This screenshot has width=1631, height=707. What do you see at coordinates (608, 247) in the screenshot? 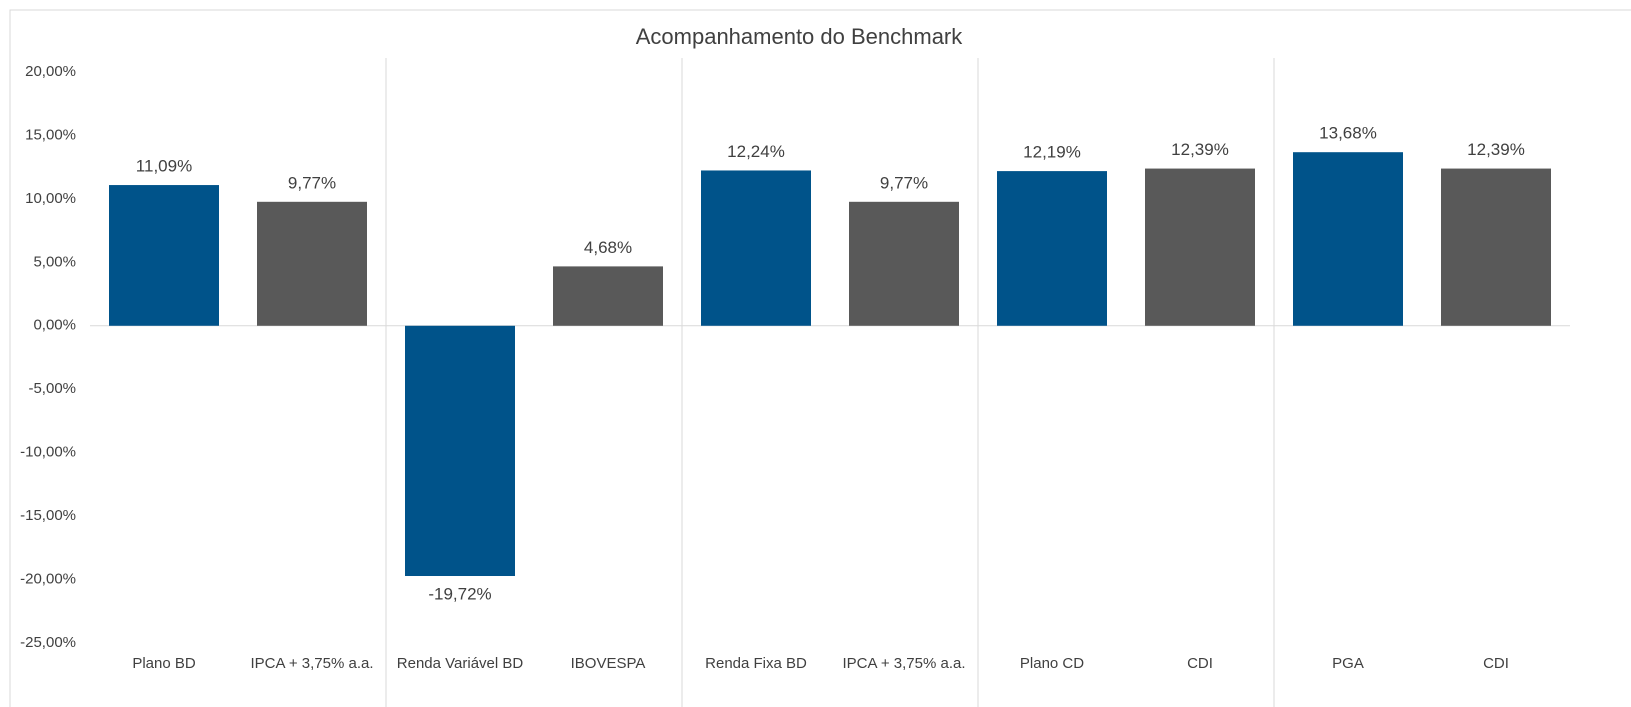
I see `data-label: 4,68%` at bounding box center [608, 247].